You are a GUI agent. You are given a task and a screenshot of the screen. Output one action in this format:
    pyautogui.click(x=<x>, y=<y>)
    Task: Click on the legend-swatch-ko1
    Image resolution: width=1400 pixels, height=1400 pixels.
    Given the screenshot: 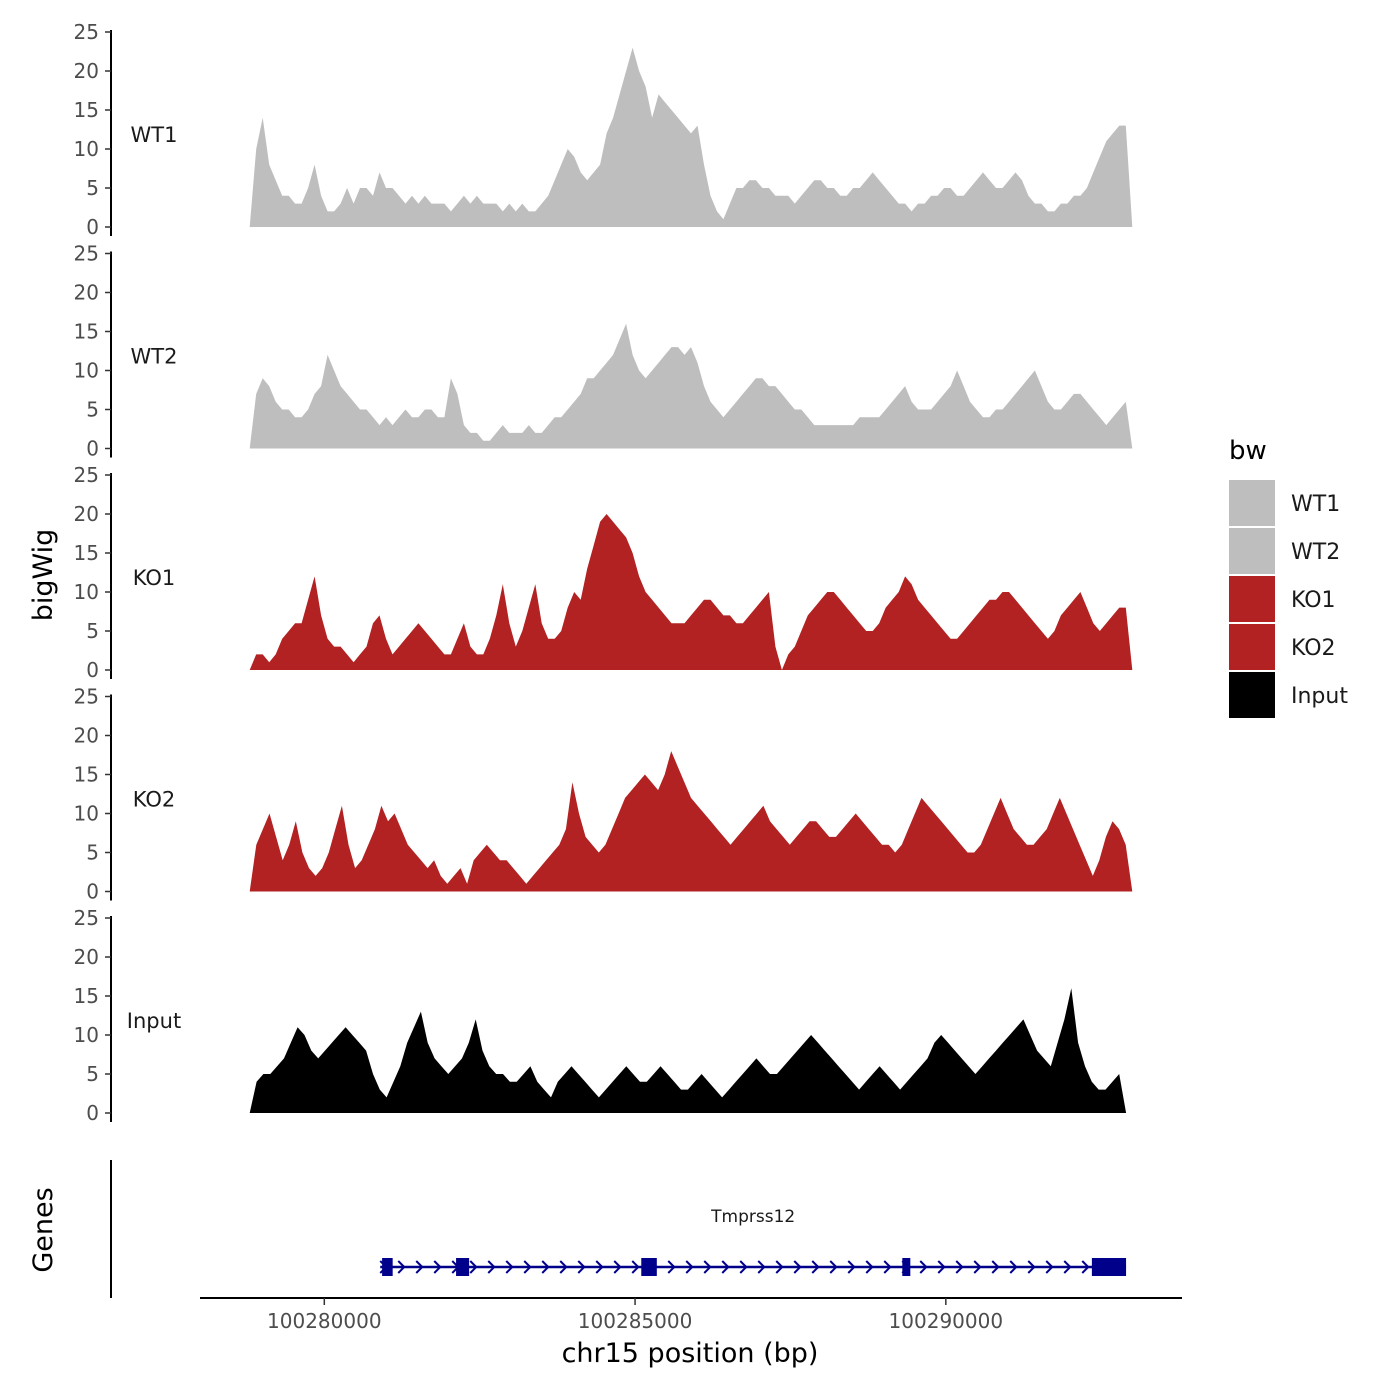 What is the action you would take?
    pyautogui.click(x=1252, y=599)
    